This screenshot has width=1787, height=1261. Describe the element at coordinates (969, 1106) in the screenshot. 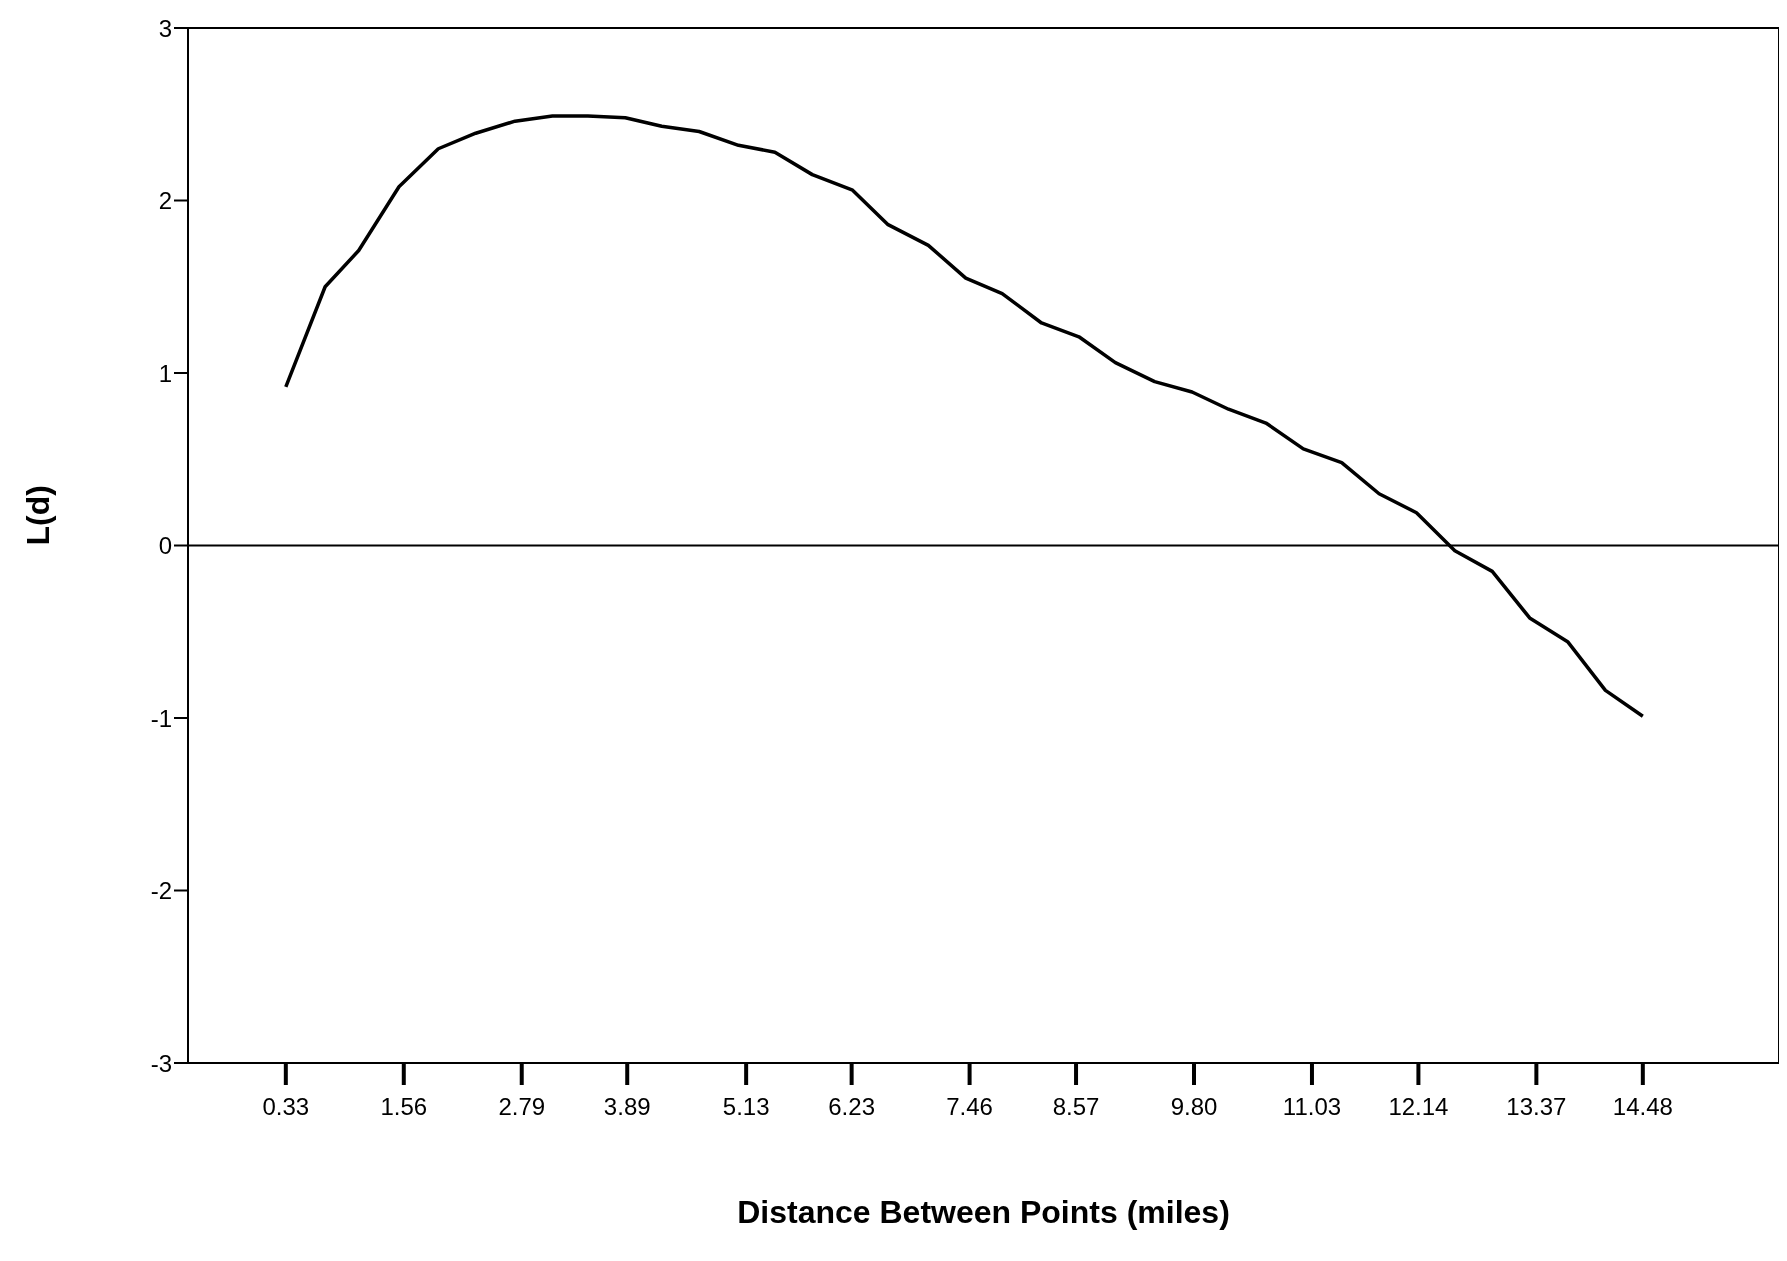

I see `x-tick-label: 7.46` at that location.